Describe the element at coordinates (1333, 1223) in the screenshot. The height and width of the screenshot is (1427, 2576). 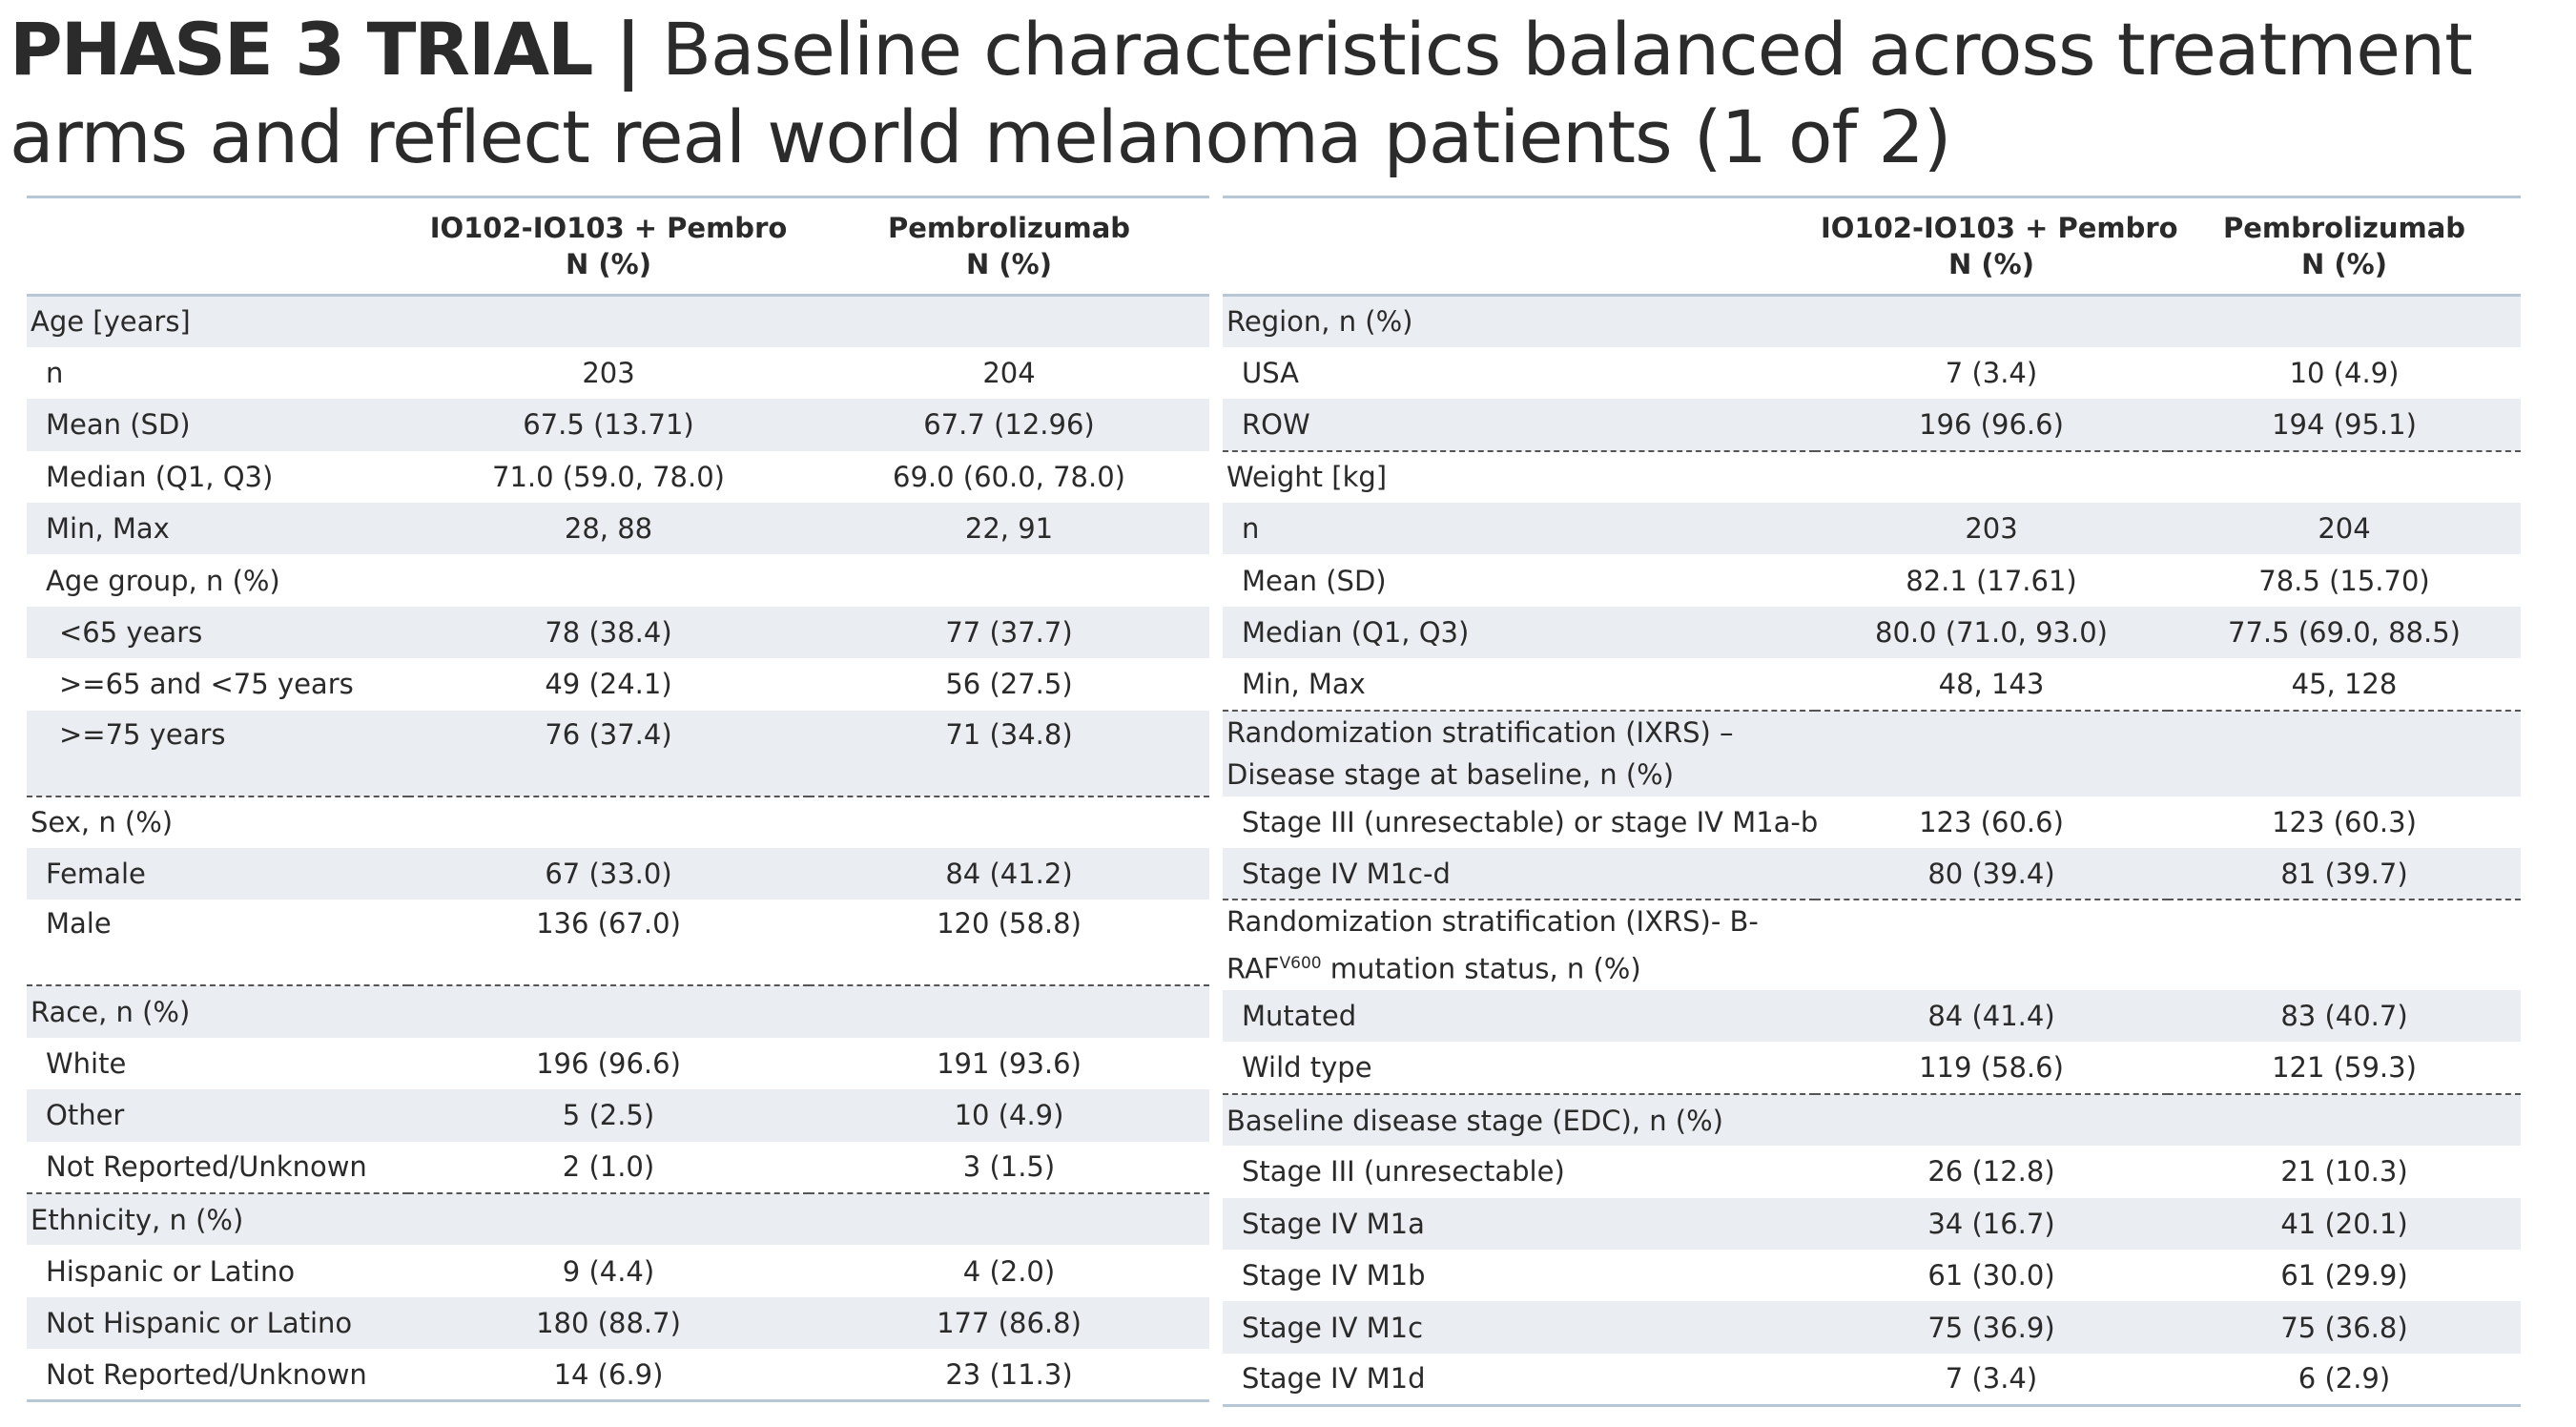
I see `row-label: Stage IV M1a` at that location.